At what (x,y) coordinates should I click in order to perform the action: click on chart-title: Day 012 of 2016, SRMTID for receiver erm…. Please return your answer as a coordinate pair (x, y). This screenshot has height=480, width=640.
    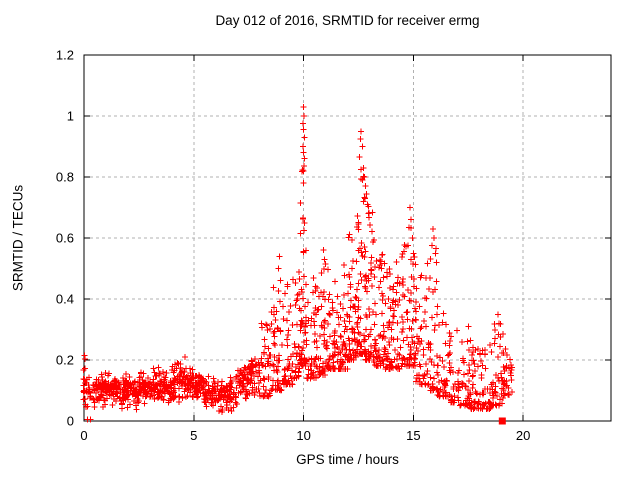
    Looking at the image, I should click on (347, 20).